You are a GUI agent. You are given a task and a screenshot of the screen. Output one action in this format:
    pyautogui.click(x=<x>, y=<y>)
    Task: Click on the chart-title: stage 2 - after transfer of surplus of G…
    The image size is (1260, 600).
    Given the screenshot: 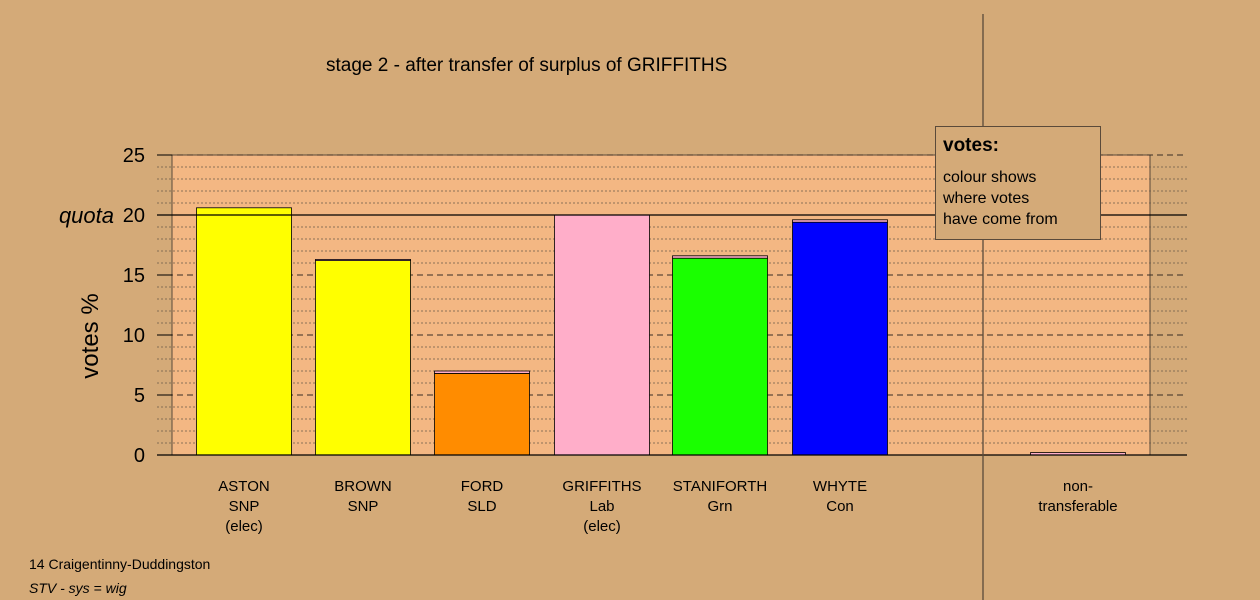 What is the action you would take?
    pyautogui.click(x=527, y=65)
    